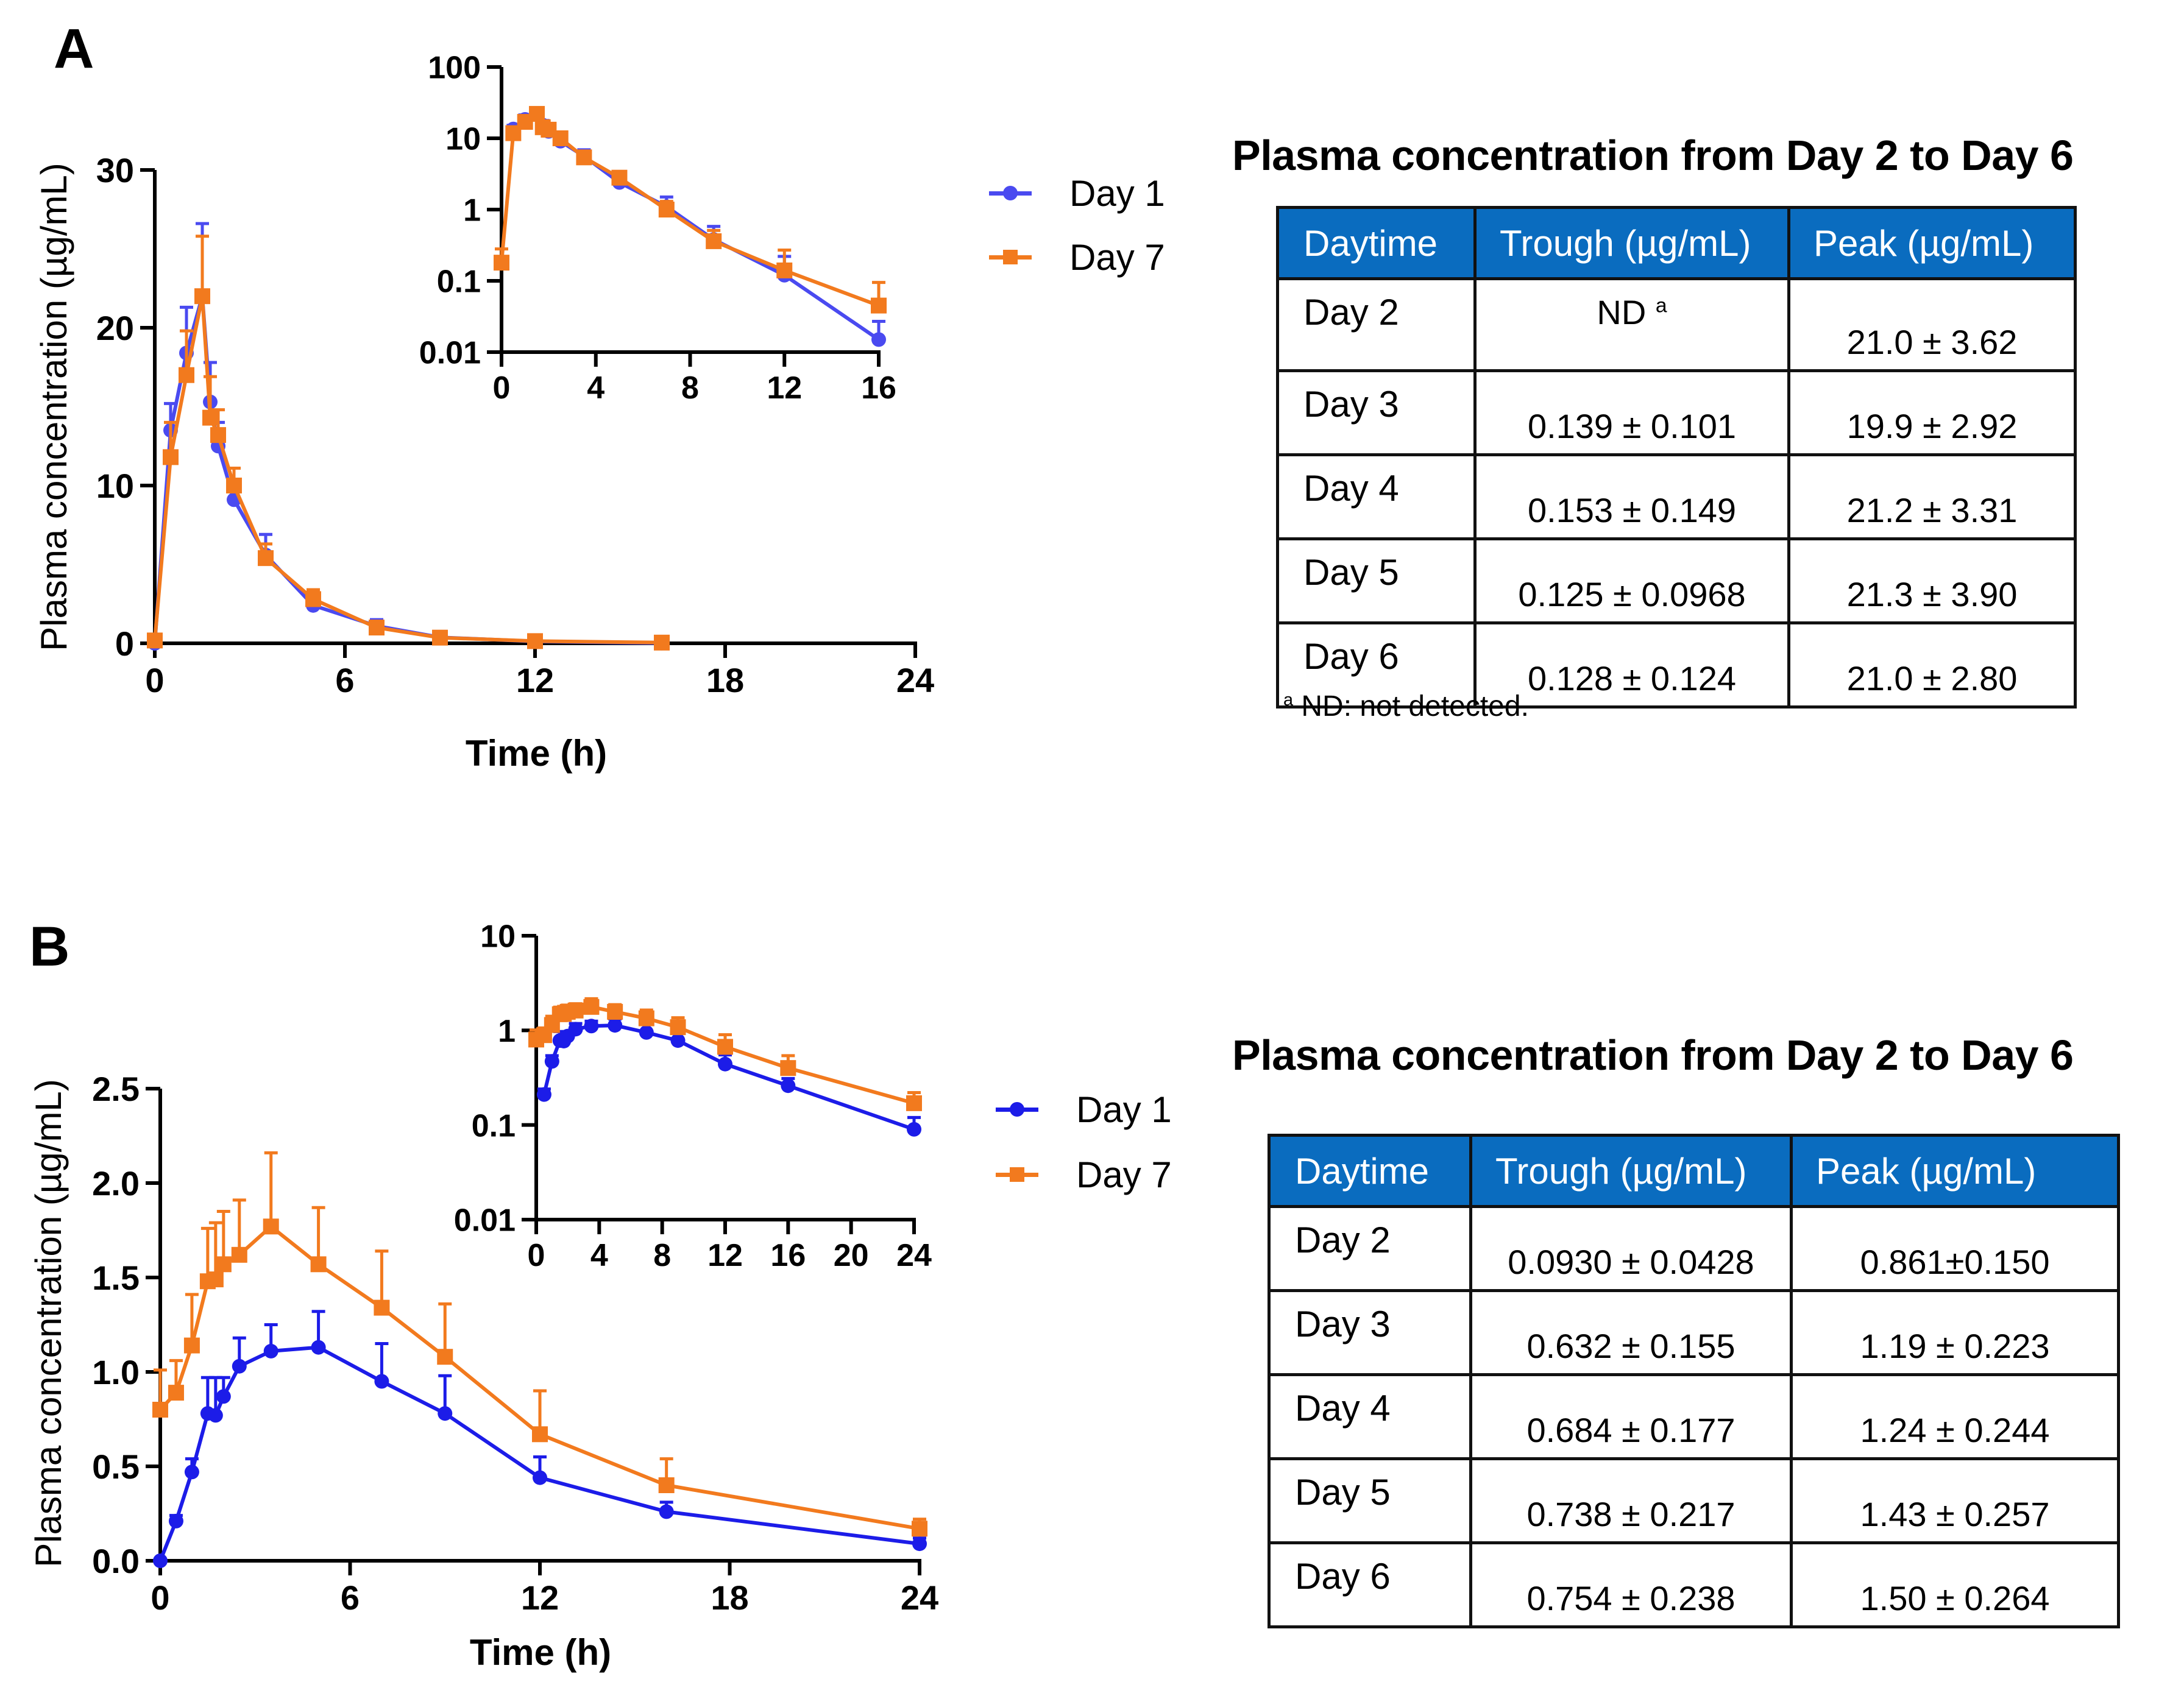  What do you see at coordinates (1631, 1584) in the screenshot?
I see `trough-cell: 0.754 ± 0.238` at bounding box center [1631, 1584].